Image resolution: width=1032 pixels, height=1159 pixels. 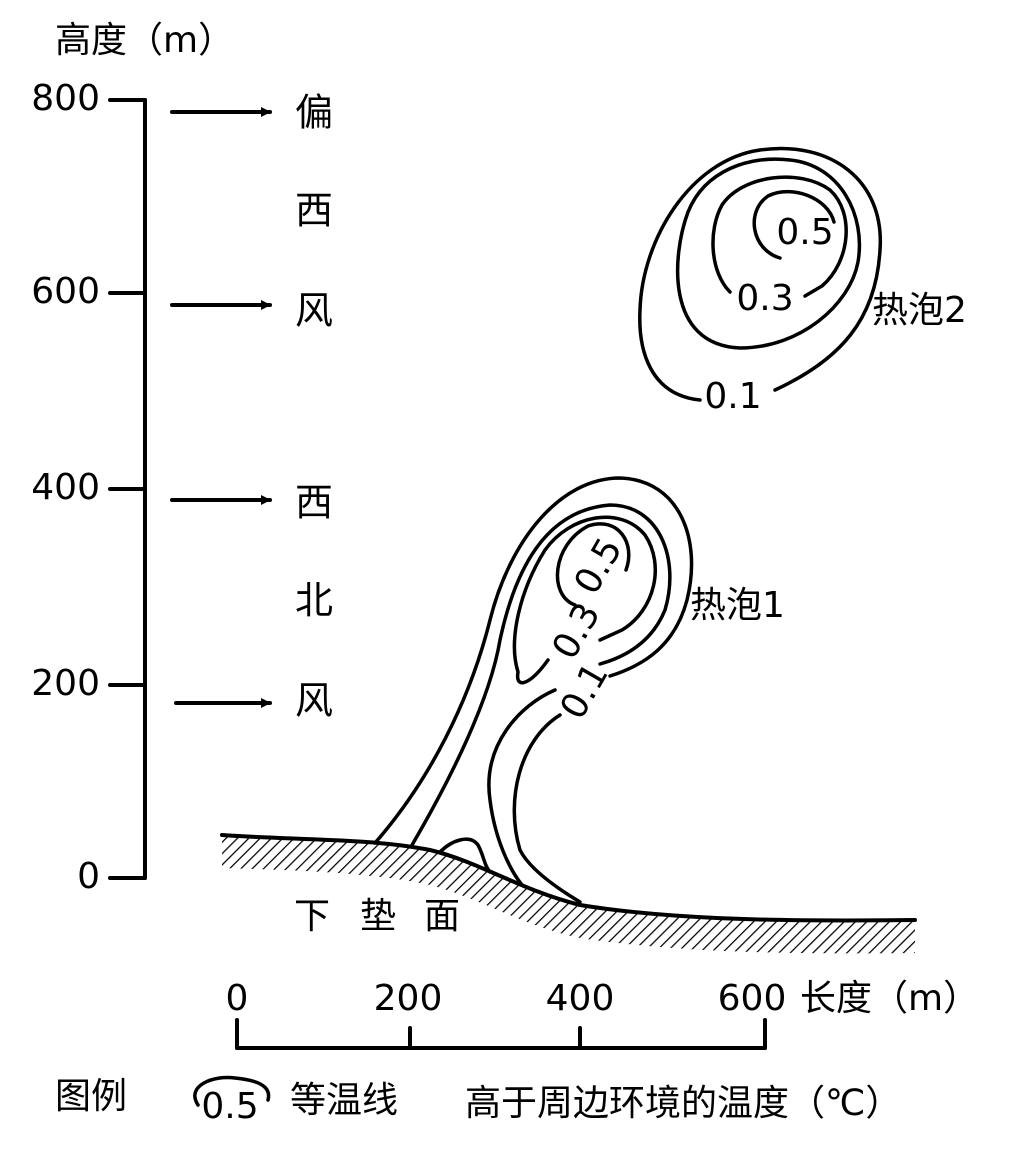 I want to click on thermal-2-contours, so click(x=760, y=274).